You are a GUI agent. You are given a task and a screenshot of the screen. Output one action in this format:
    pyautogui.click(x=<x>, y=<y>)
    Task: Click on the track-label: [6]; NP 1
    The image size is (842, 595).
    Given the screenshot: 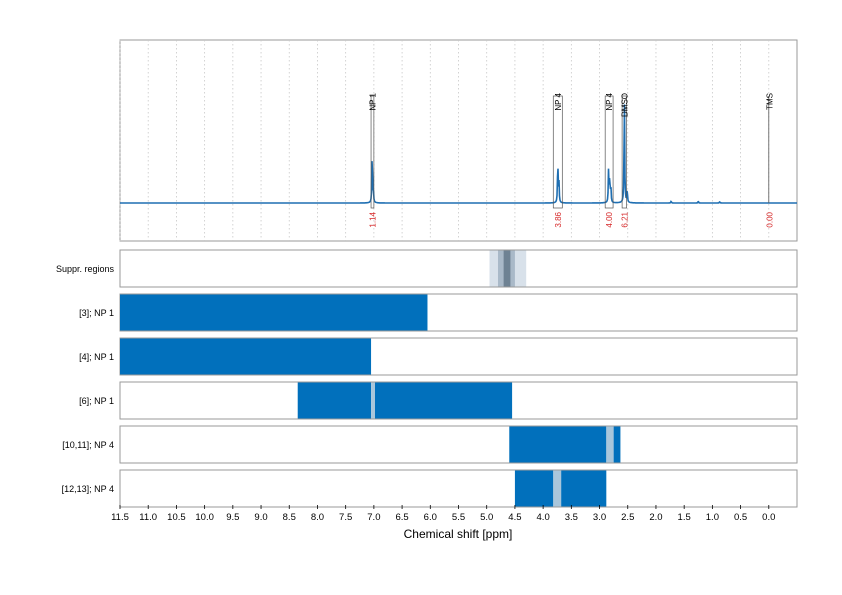 What is the action you would take?
    pyautogui.click(x=96, y=401)
    